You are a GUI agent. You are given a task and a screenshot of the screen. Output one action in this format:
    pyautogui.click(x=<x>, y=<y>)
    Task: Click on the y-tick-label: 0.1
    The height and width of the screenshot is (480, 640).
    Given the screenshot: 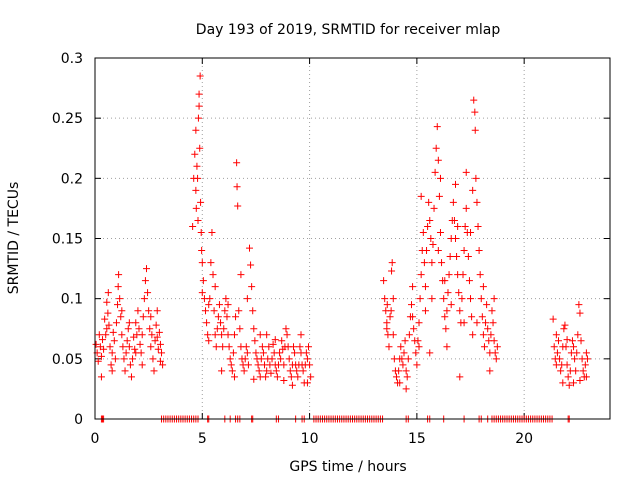 What is the action you would take?
    pyautogui.click(x=72, y=300)
    